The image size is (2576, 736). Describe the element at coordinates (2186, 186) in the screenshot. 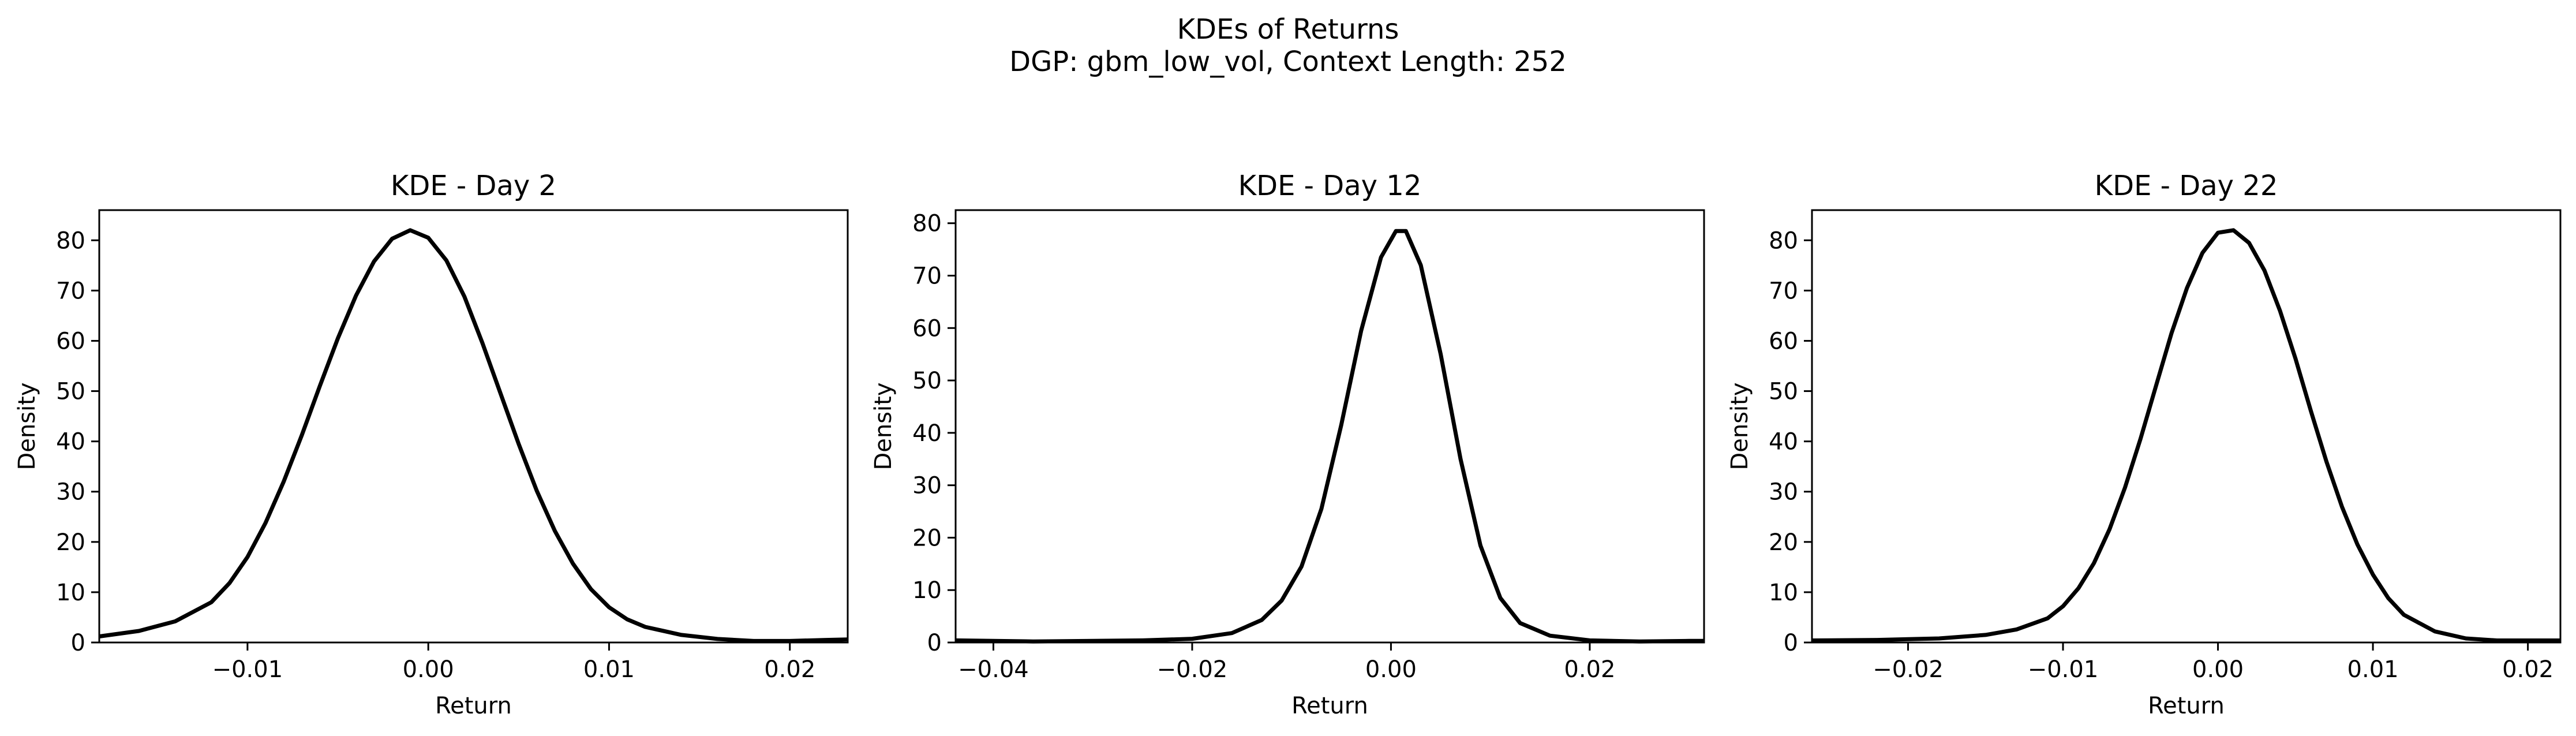

I see `panel-title: KDE - Day 22` at that location.